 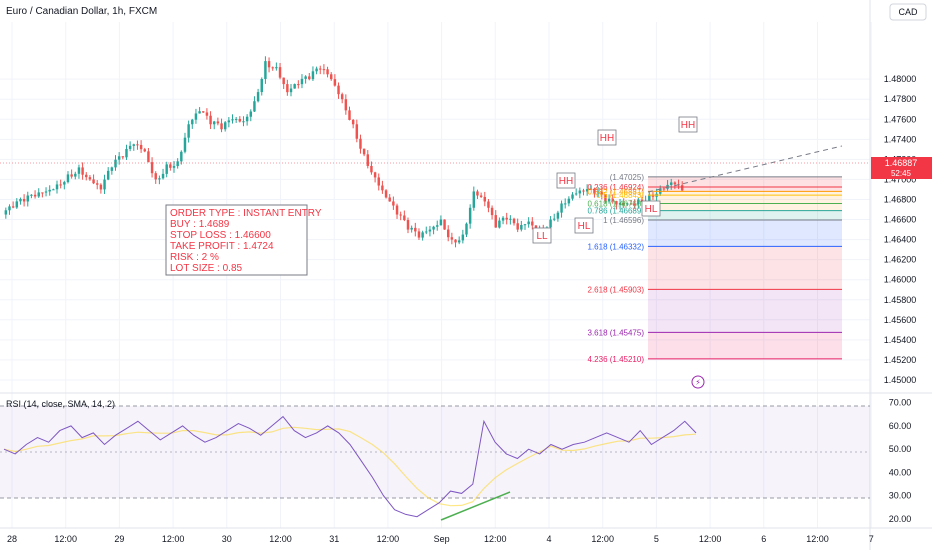 I want to click on time-tick-2: 29, so click(x=119, y=539).